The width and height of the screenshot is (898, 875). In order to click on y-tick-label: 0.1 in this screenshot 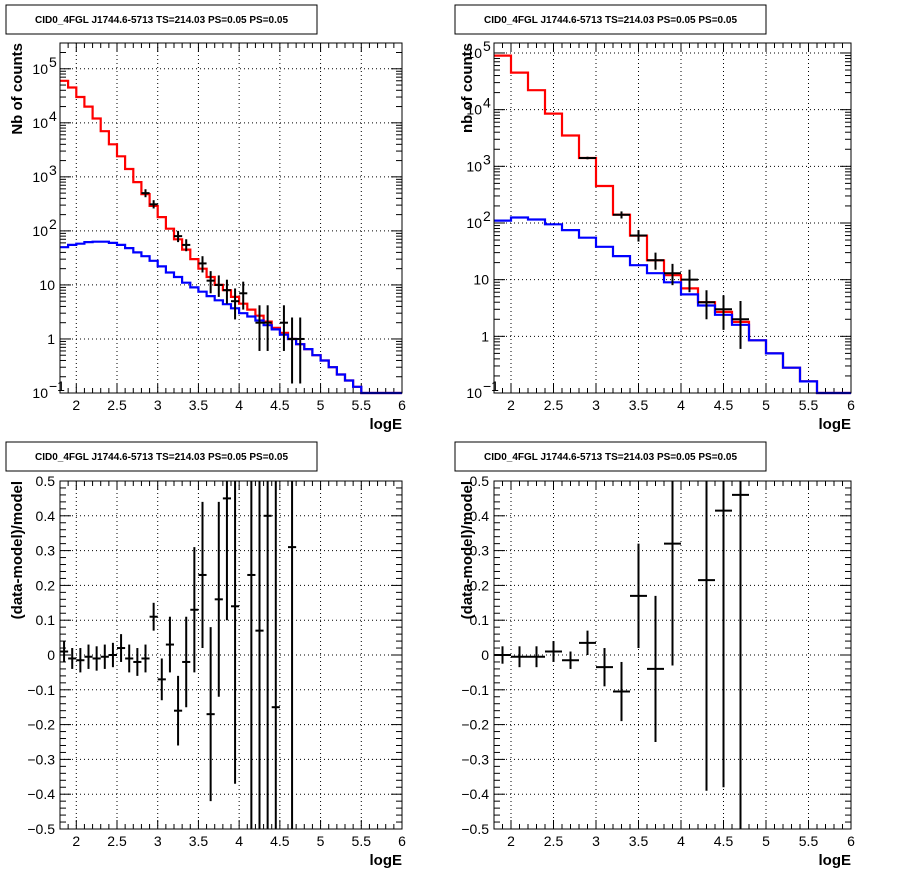, I will do `click(46, 620)`.